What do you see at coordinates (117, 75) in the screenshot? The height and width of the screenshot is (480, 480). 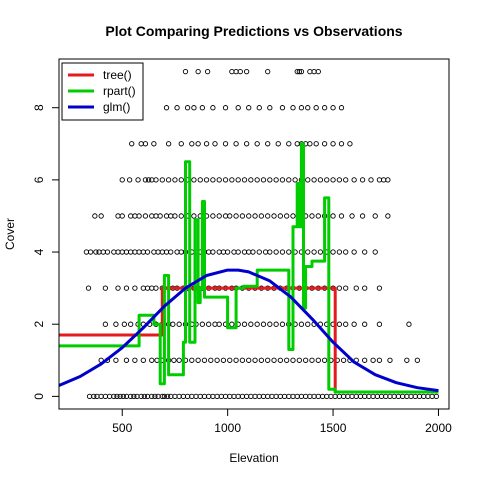 I see `legend-label: tree()` at bounding box center [117, 75].